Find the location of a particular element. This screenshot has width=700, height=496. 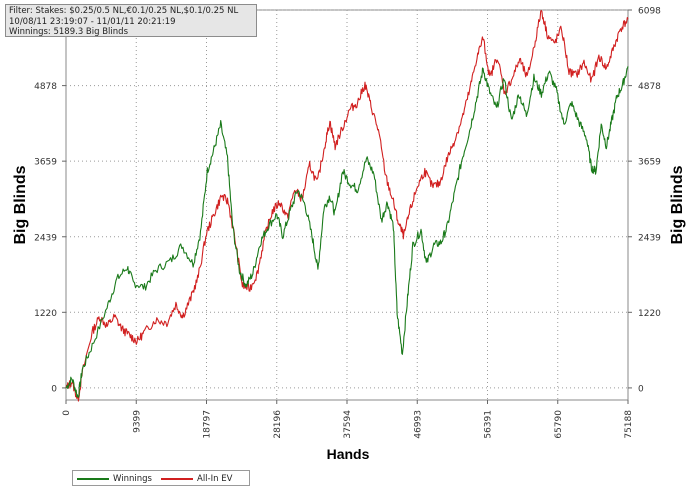

x-tick-label: 18797 is located at coordinates (208, 424).